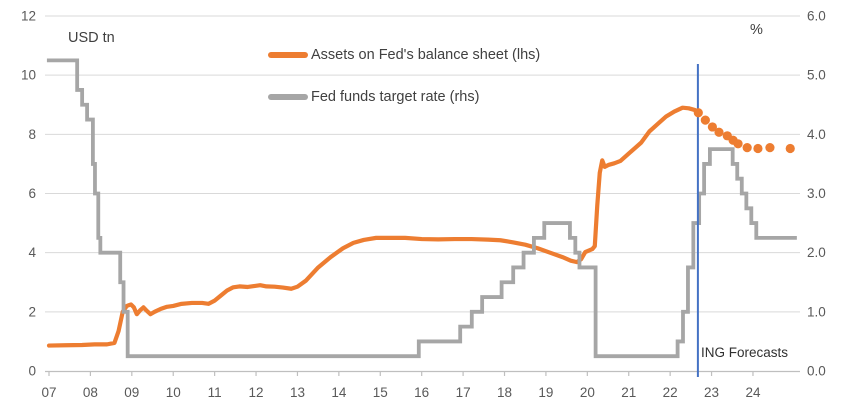  Describe the element at coordinates (421, 392) in the screenshot. I see `x-axis-tick-label: 16` at that location.